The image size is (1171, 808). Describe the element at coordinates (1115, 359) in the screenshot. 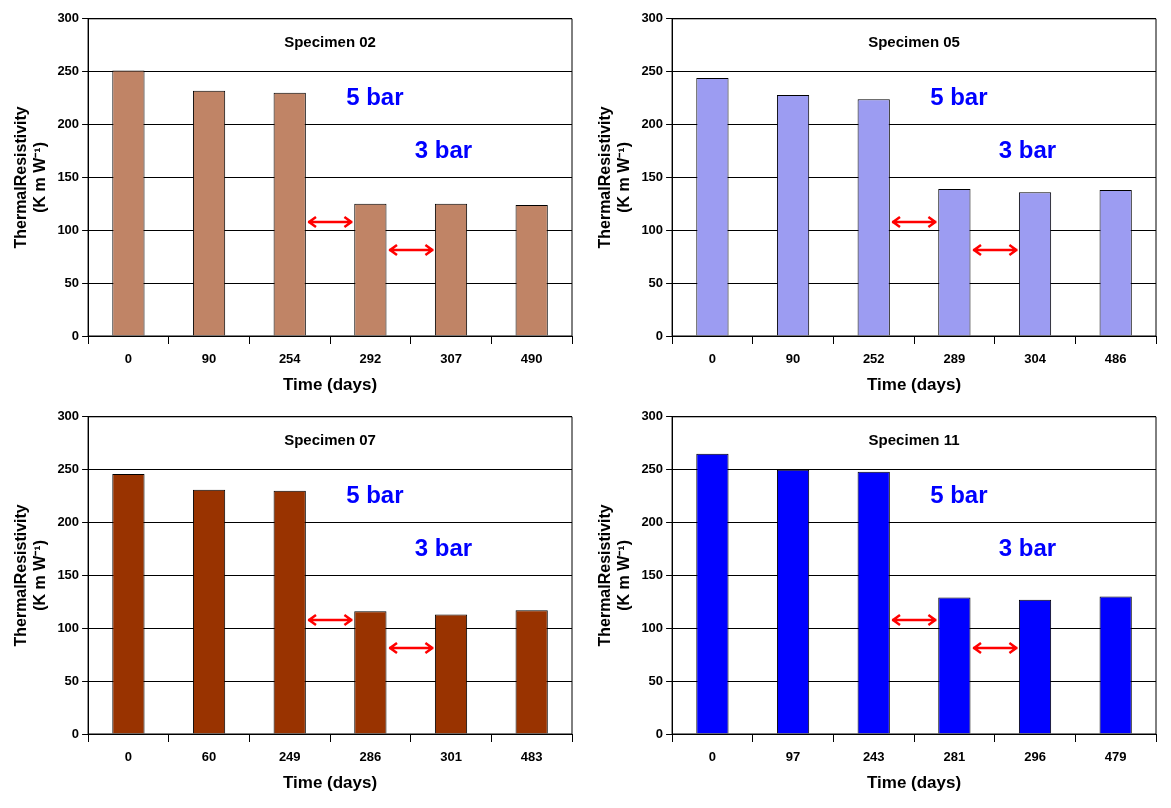

I see `x-tick-label: 486` at that location.